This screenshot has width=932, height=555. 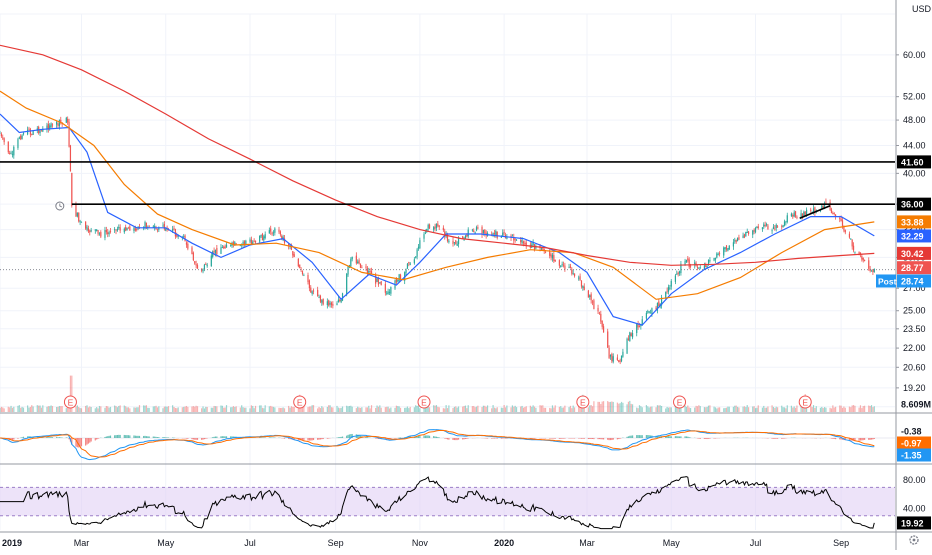 What do you see at coordinates (756, 543) in the screenshot?
I see `time-label-Jul: Jul` at bounding box center [756, 543].